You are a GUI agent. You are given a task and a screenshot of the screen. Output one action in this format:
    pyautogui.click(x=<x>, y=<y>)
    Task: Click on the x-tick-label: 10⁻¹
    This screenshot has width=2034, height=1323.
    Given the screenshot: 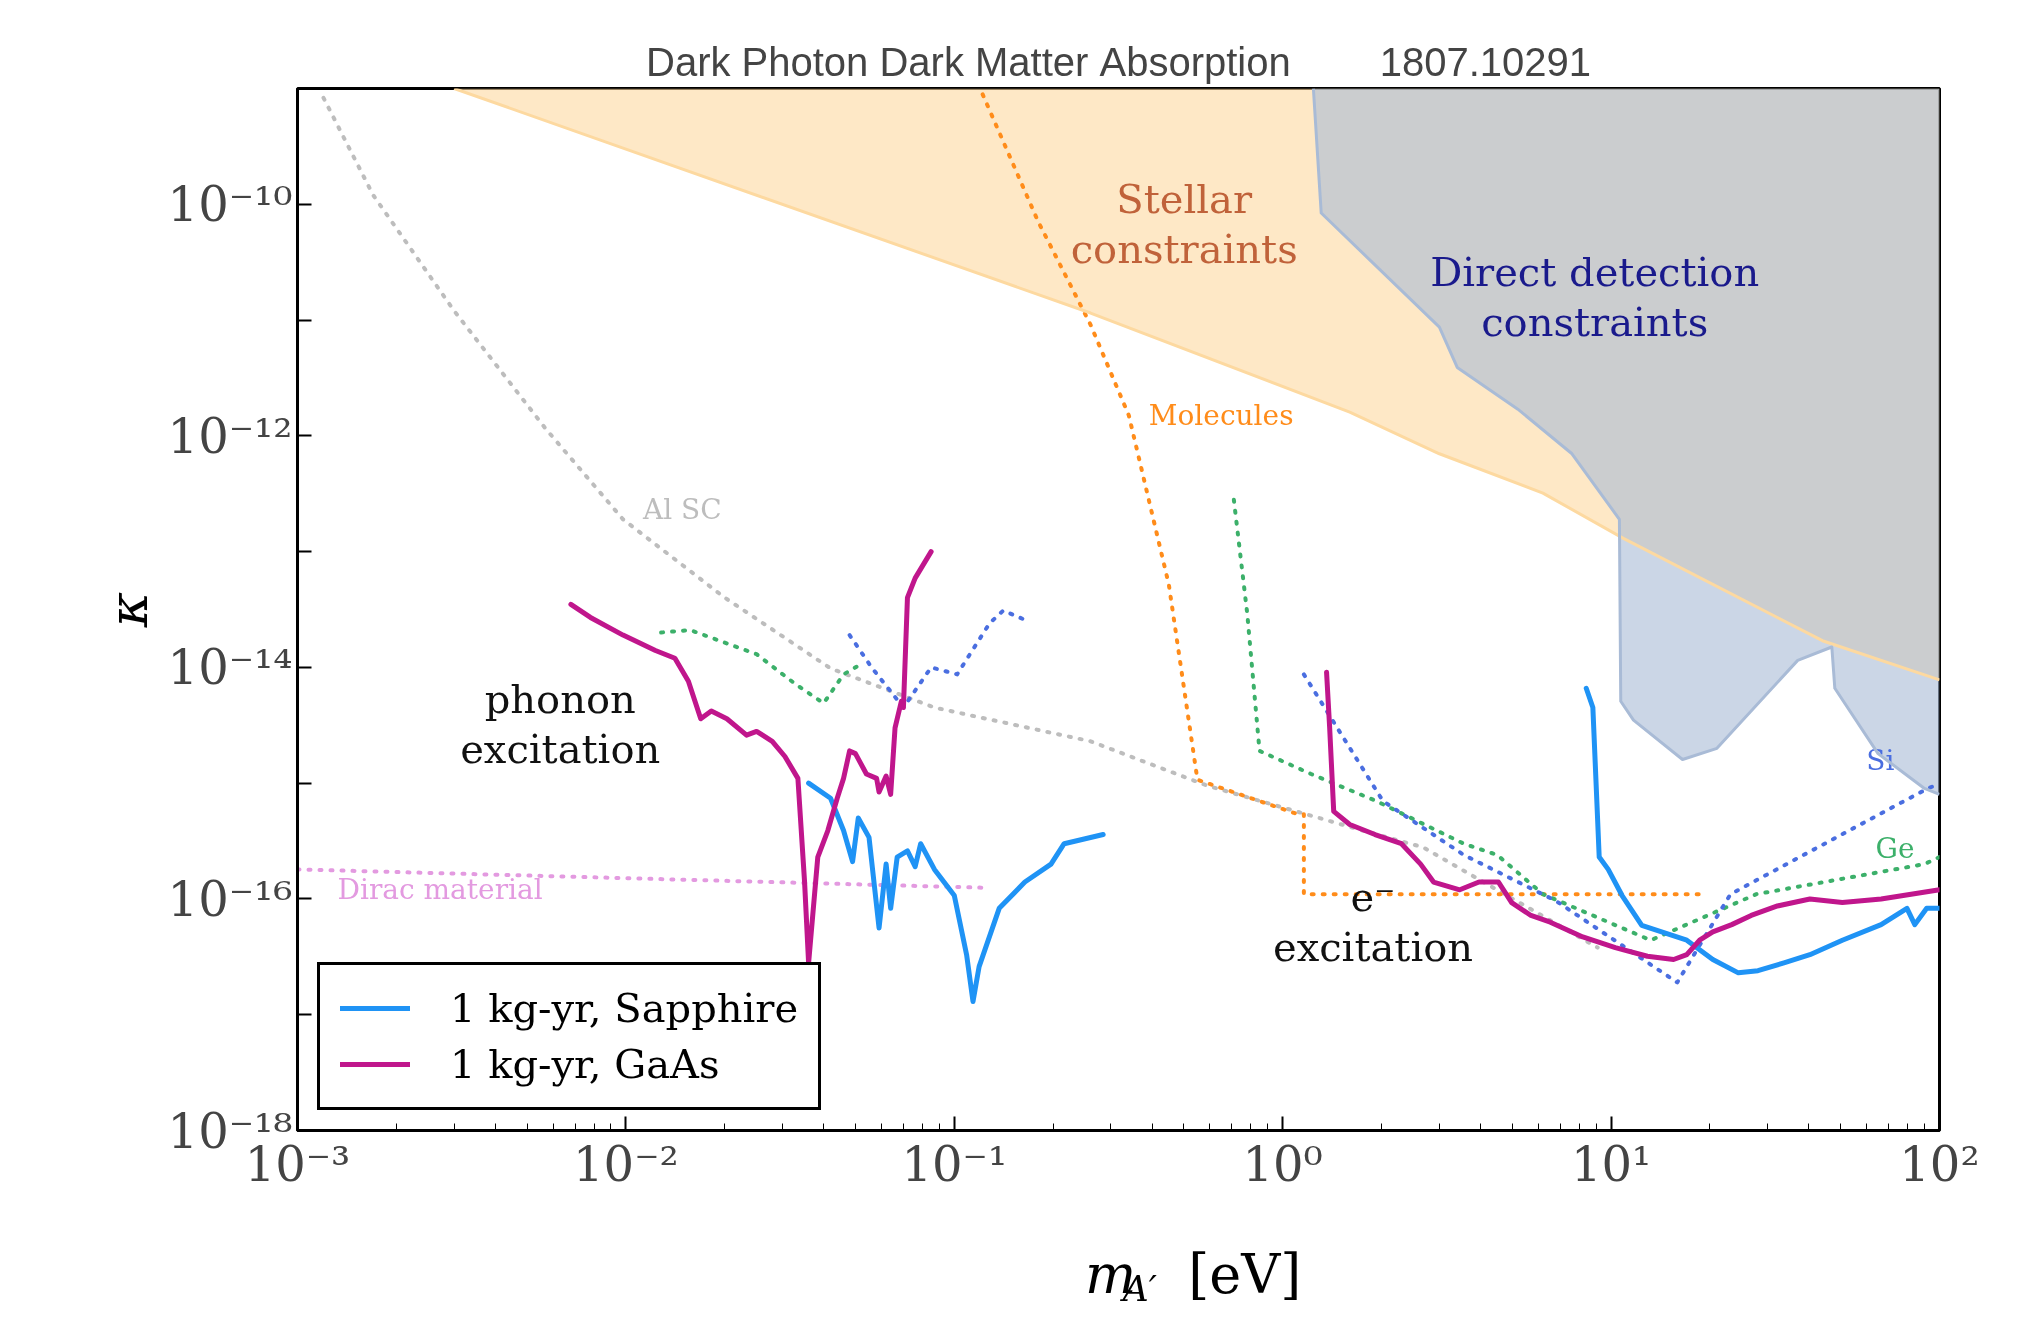 What is the action you would take?
    pyautogui.click(x=954, y=1163)
    